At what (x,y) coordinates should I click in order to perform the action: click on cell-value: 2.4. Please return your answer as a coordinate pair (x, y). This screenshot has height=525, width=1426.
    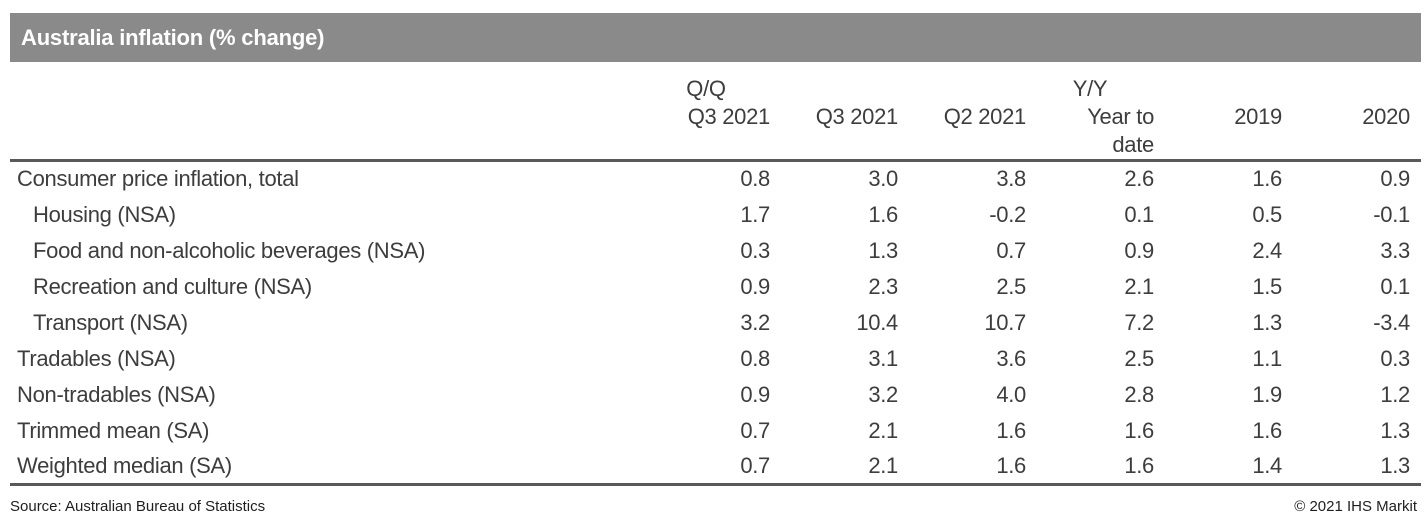
    Looking at the image, I should click on (1267, 250).